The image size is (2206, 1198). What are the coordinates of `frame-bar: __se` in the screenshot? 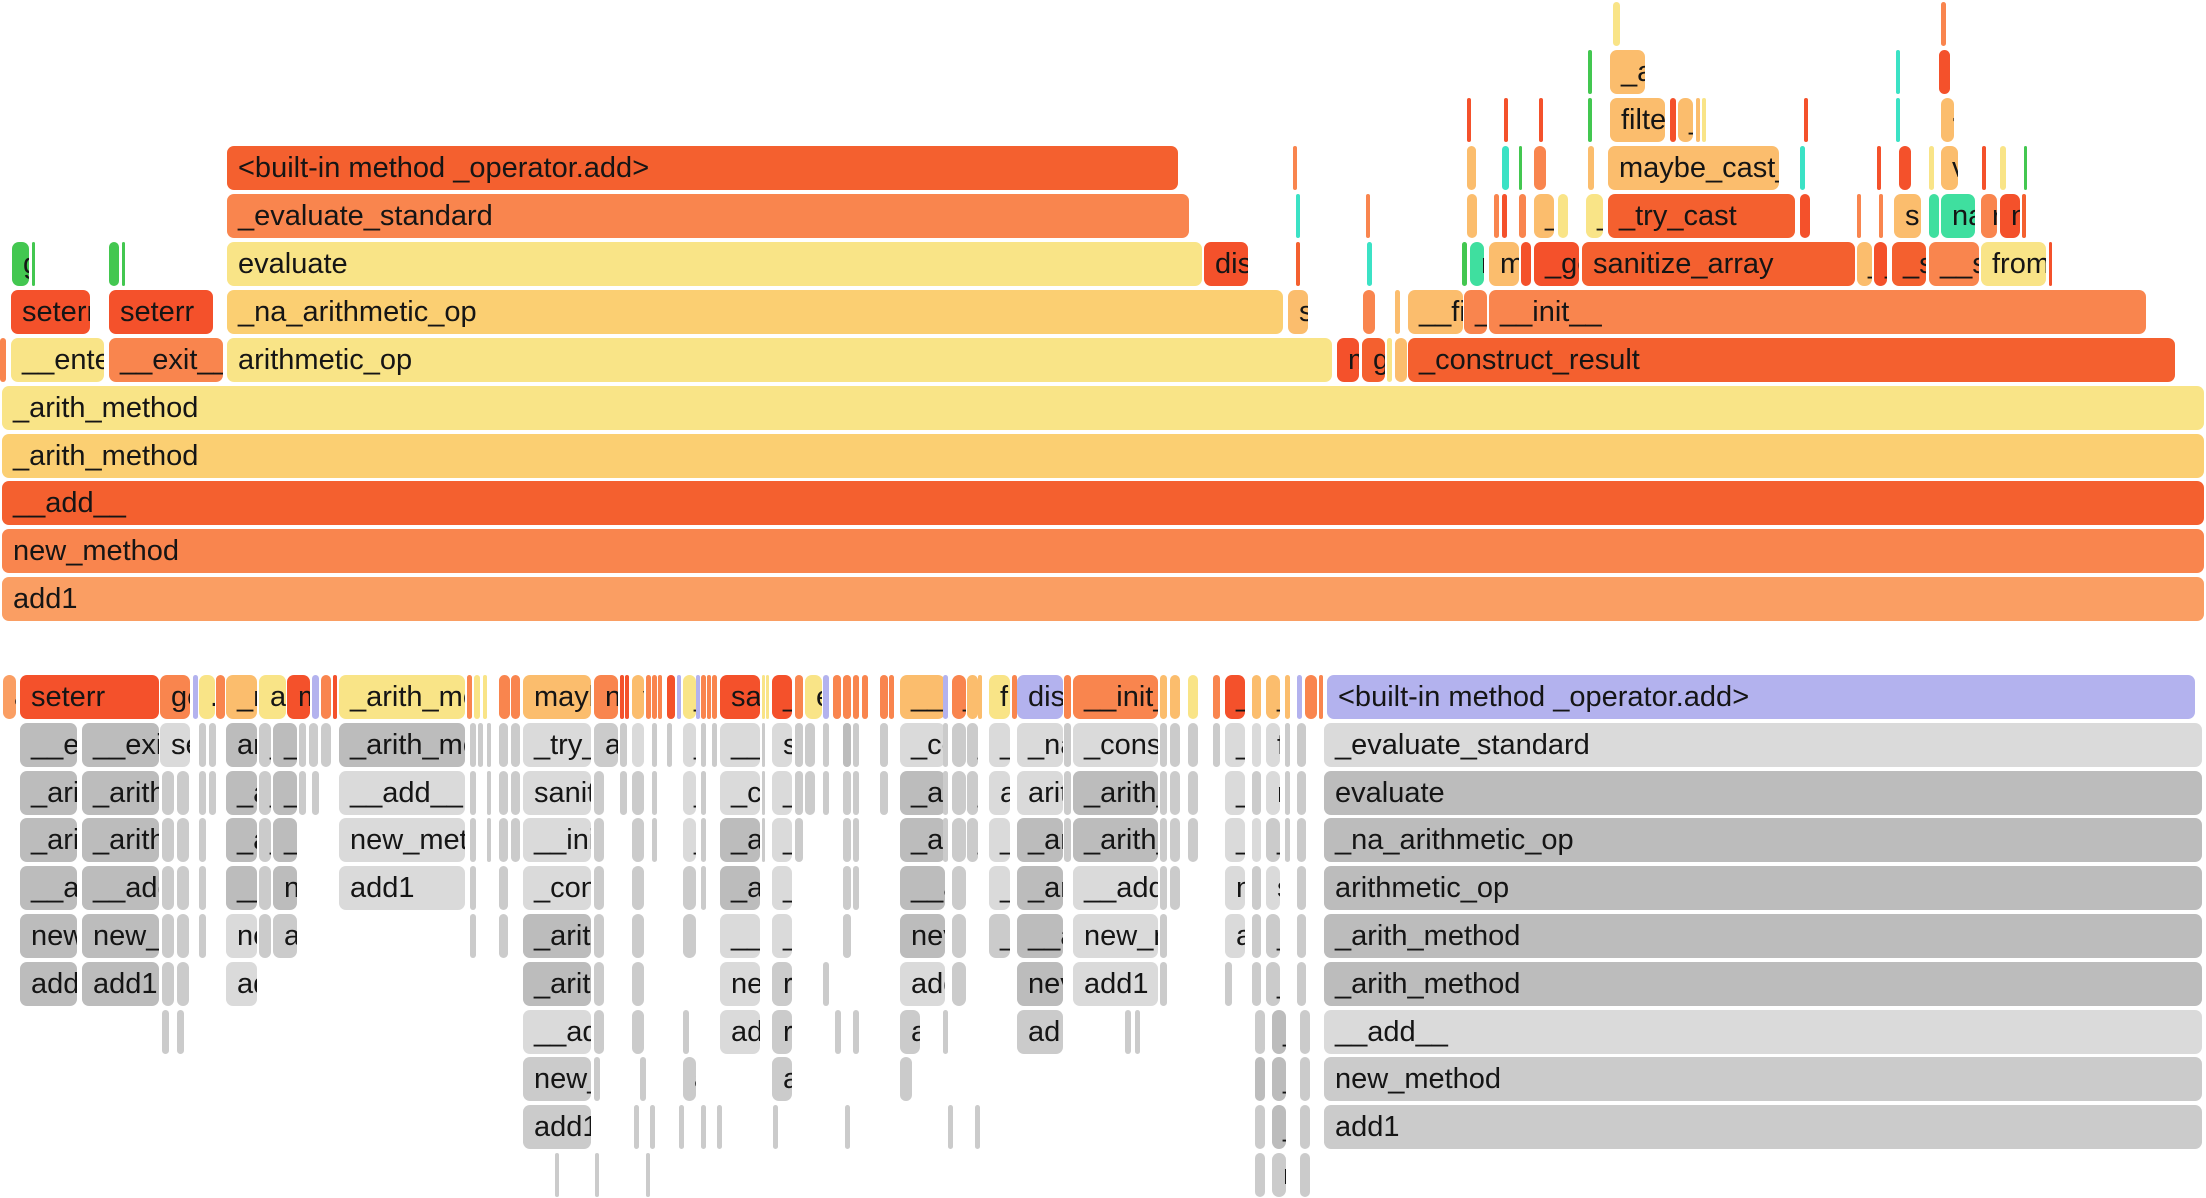 It's located at (1954, 264).